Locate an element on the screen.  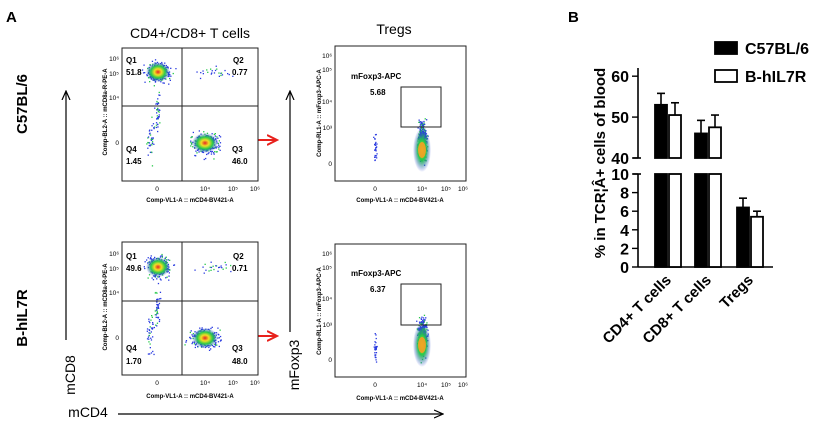
x-tick-label: 0 is located at coordinates (375, 385).